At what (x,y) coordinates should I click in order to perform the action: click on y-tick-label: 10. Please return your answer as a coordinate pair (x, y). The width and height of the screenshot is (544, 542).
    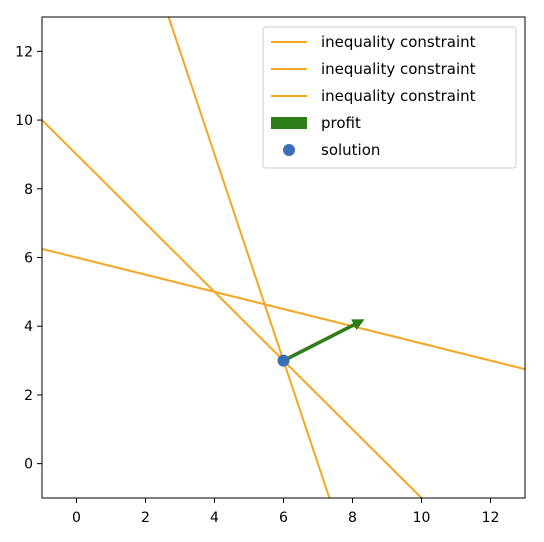
    Looking at the image, I should click on (24, 121).